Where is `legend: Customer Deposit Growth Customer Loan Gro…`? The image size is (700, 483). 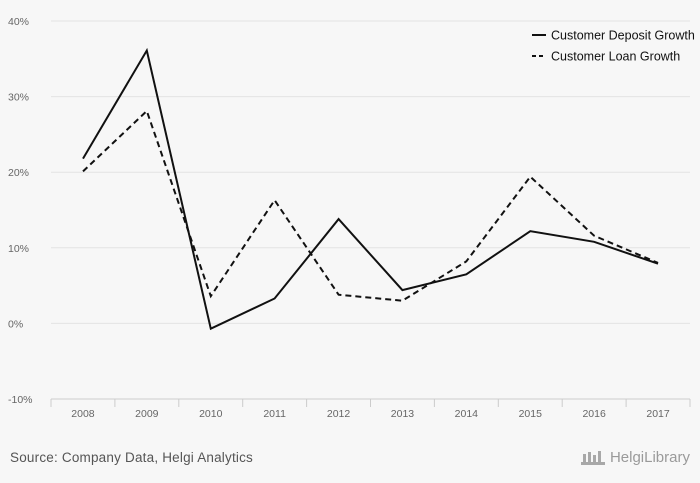
legend: Customer Deposit Growth Customer Loan Gro… is located at coordinates (613, 46).